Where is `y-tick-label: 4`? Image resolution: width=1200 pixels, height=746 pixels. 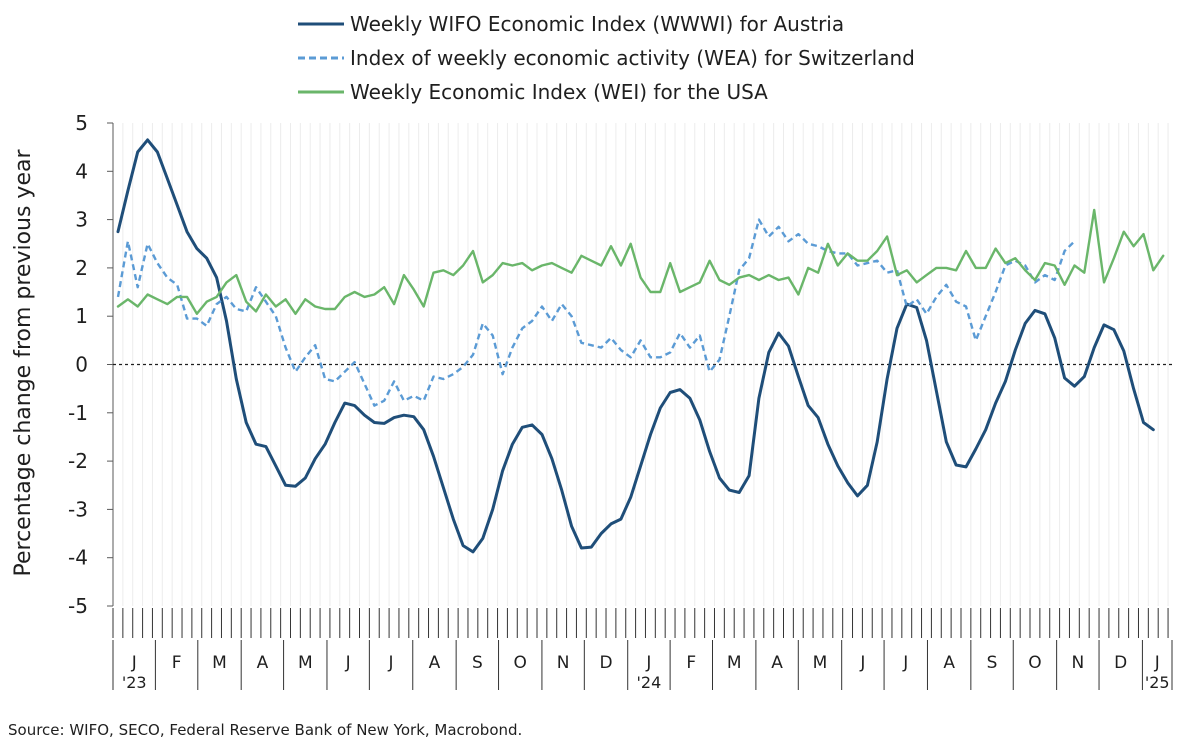 y-tick-label: 4 is located at coordinates (81, 171).